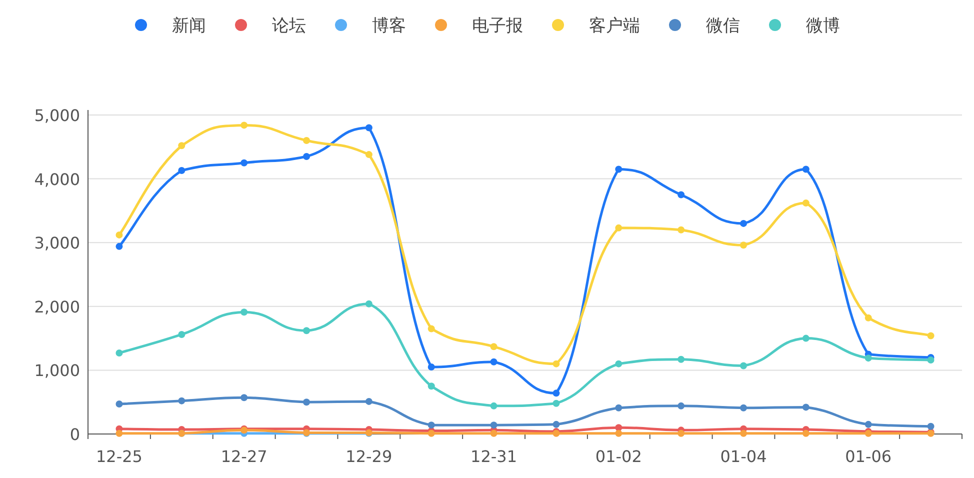  Describe the element at coordinates (497, 26) in the screenshot. I see `legend-label: 电子报` at that location.